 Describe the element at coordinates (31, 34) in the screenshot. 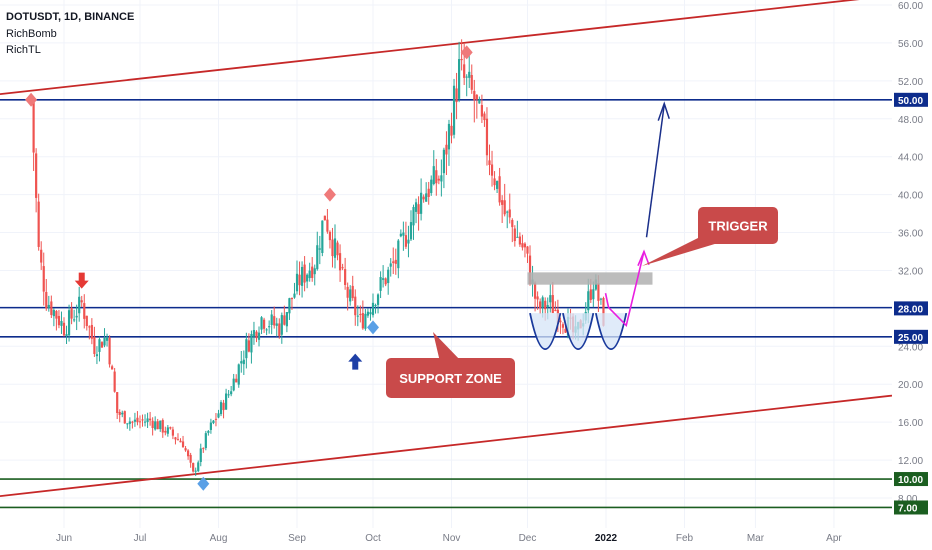

I see `indicator-richbomb-label: RichBomb` at that location.